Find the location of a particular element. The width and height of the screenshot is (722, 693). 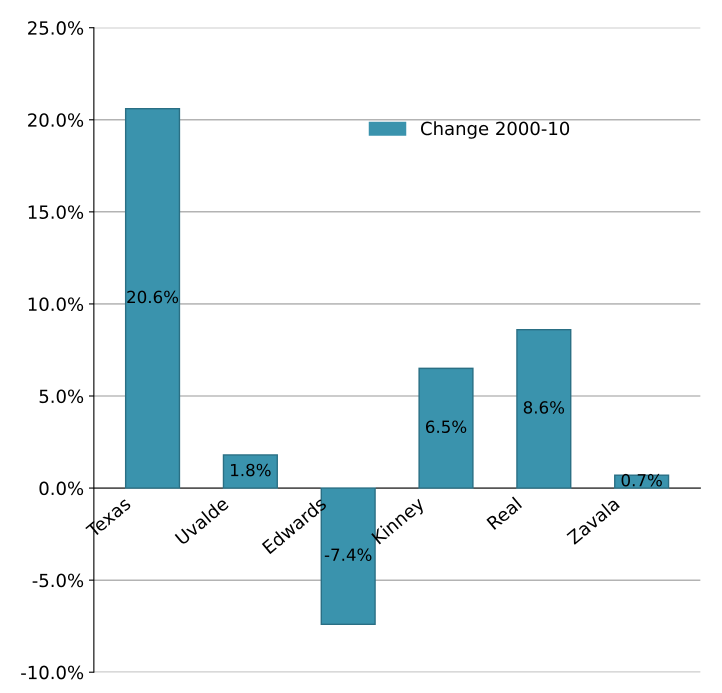

data-label: 6.5% is located at coordinates (446, 427).